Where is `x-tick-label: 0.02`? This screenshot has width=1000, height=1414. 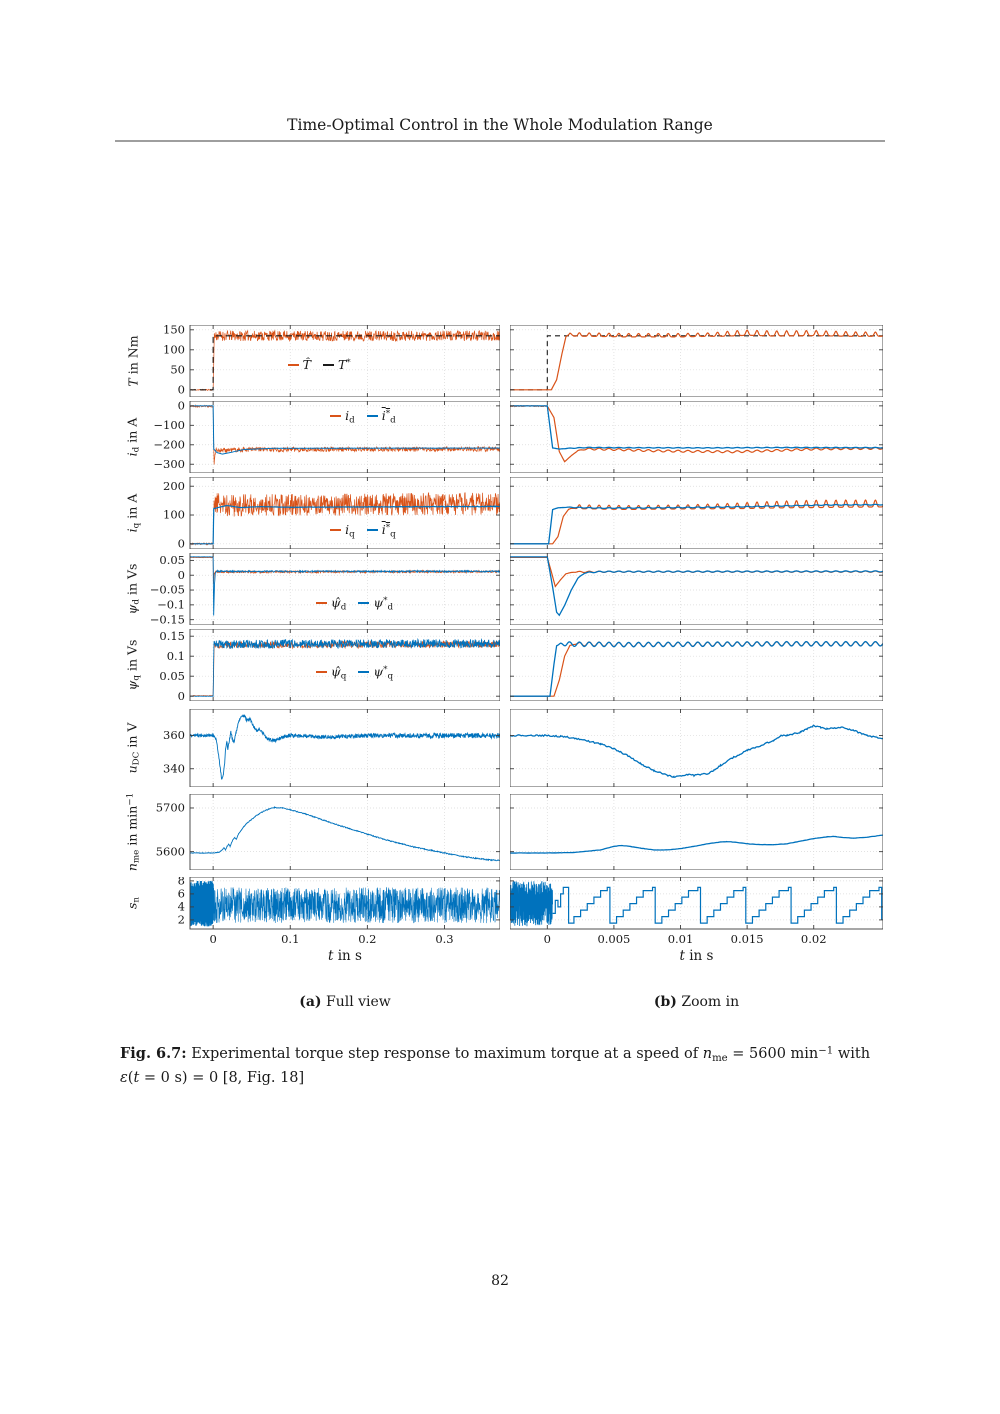
x-tick-label: 0.02 is located at coordinates (814, 939).